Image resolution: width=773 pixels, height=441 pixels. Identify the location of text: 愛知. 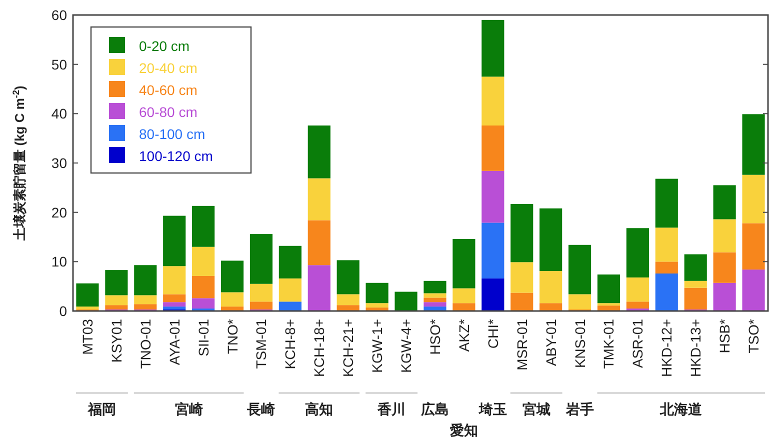
(464, 430).